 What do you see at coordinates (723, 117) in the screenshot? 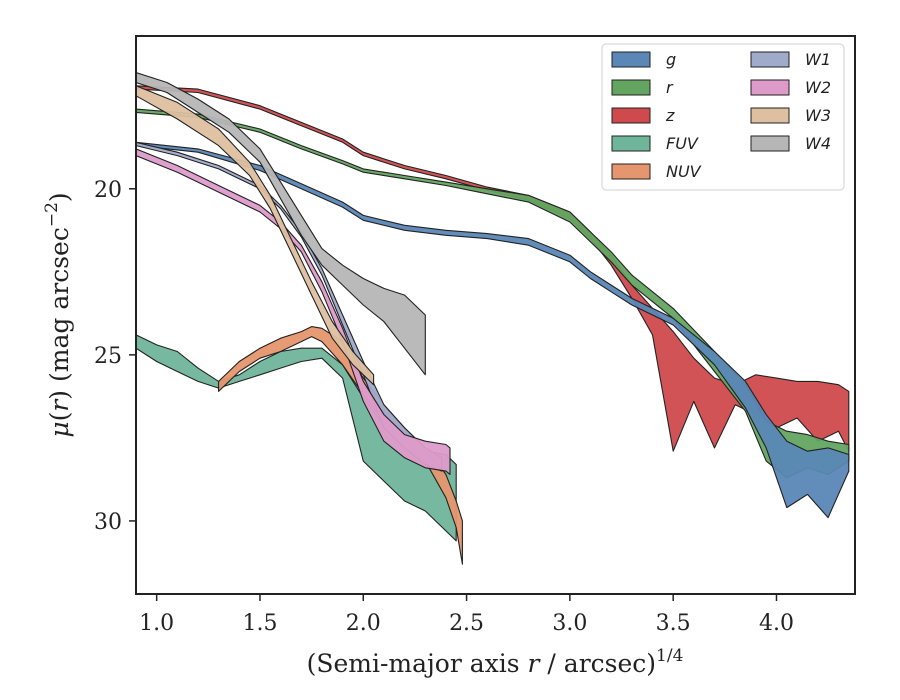
I see `legend: grz FUV NUV W1 W2 W3 W4` at bounding box center [723, 117].